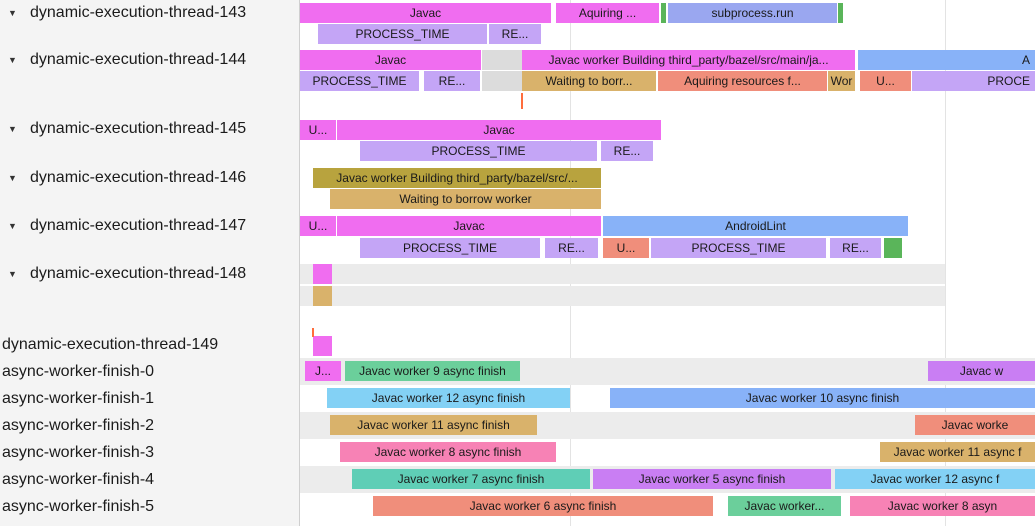 The width and height of the screenshot is (1035, 526). I want to click on track-name: async-worker-finish-3, so click(78, 452).